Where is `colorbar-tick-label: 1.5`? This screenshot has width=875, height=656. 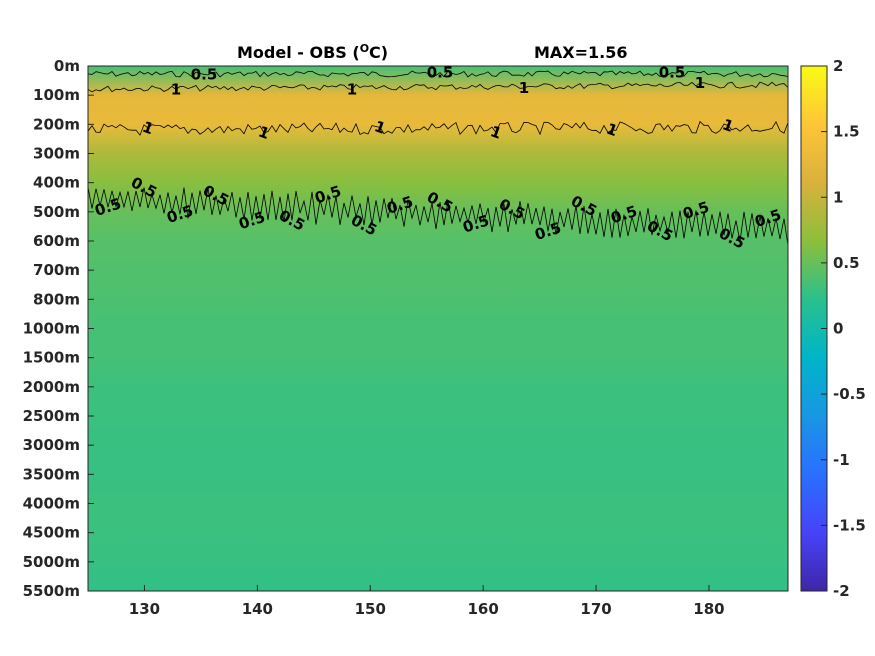 colorbar-tick-label: 1.5 is located at coordinates (846, 132).